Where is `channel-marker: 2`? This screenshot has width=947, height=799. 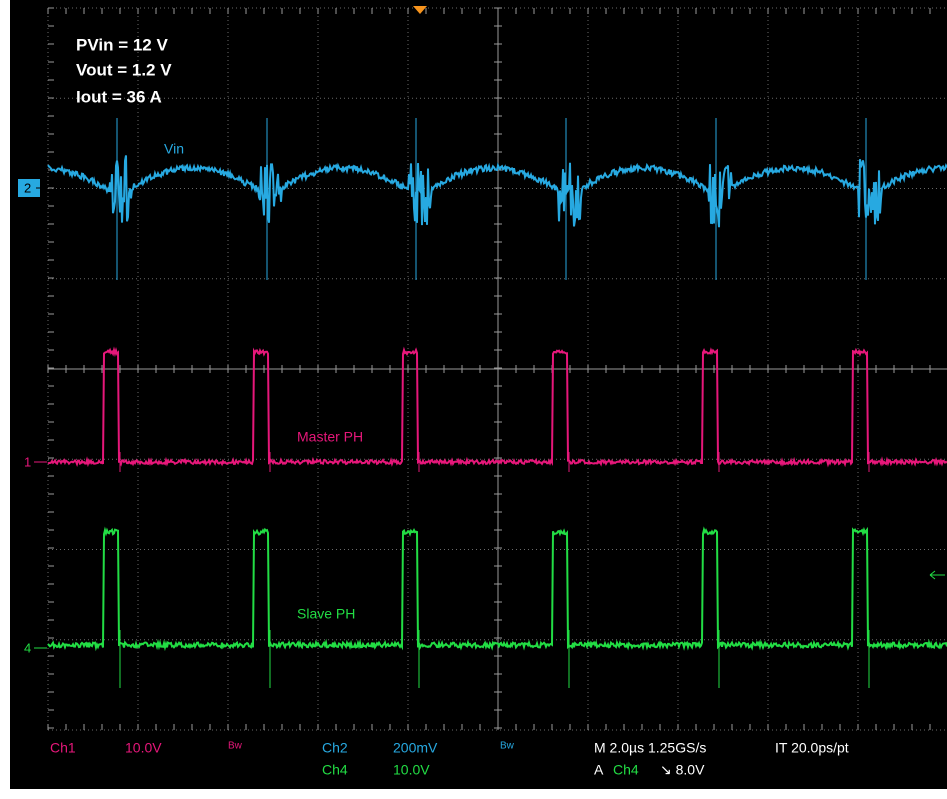 channel-marker: 2 is located at coordinates (27, 187).